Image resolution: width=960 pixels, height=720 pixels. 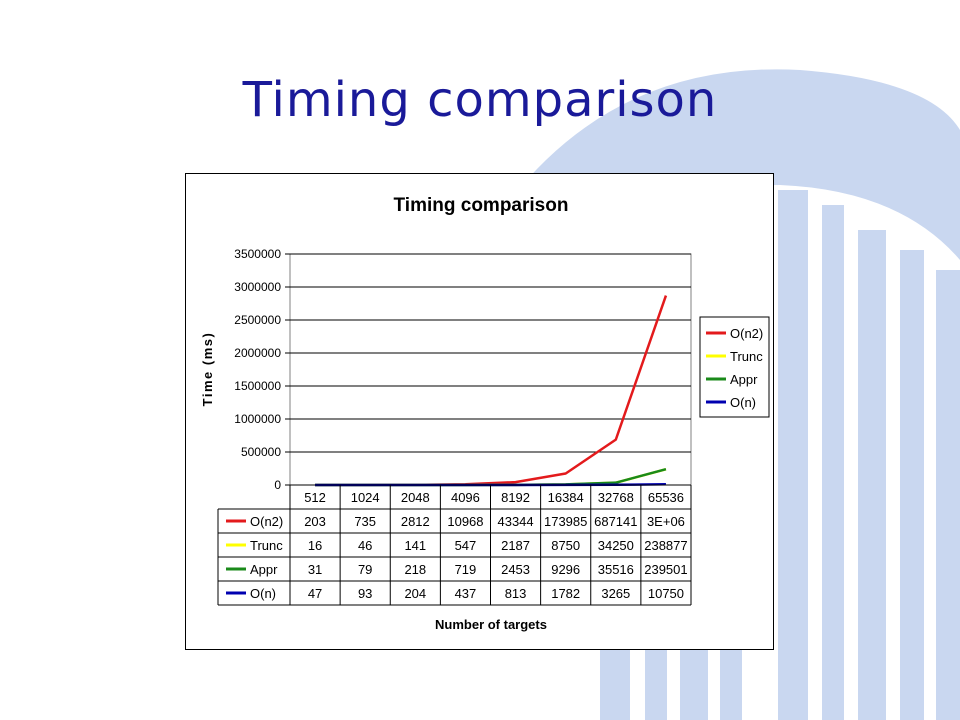 I want to click on table-cell-value: 31, so click(x=315, y=569).